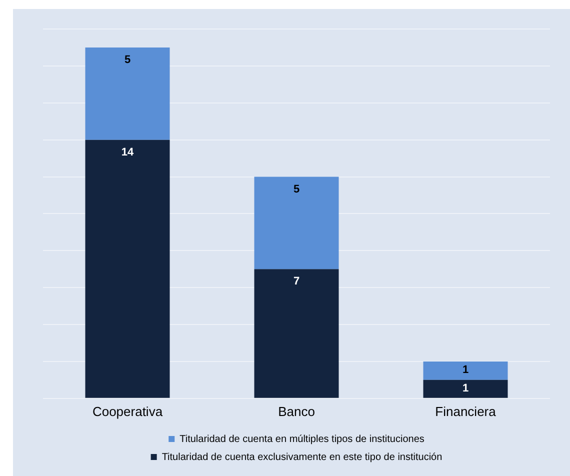 The height and width of the screenshot is (476, 570). I want to click on x-tick-label: Banco, so click(296, 411).